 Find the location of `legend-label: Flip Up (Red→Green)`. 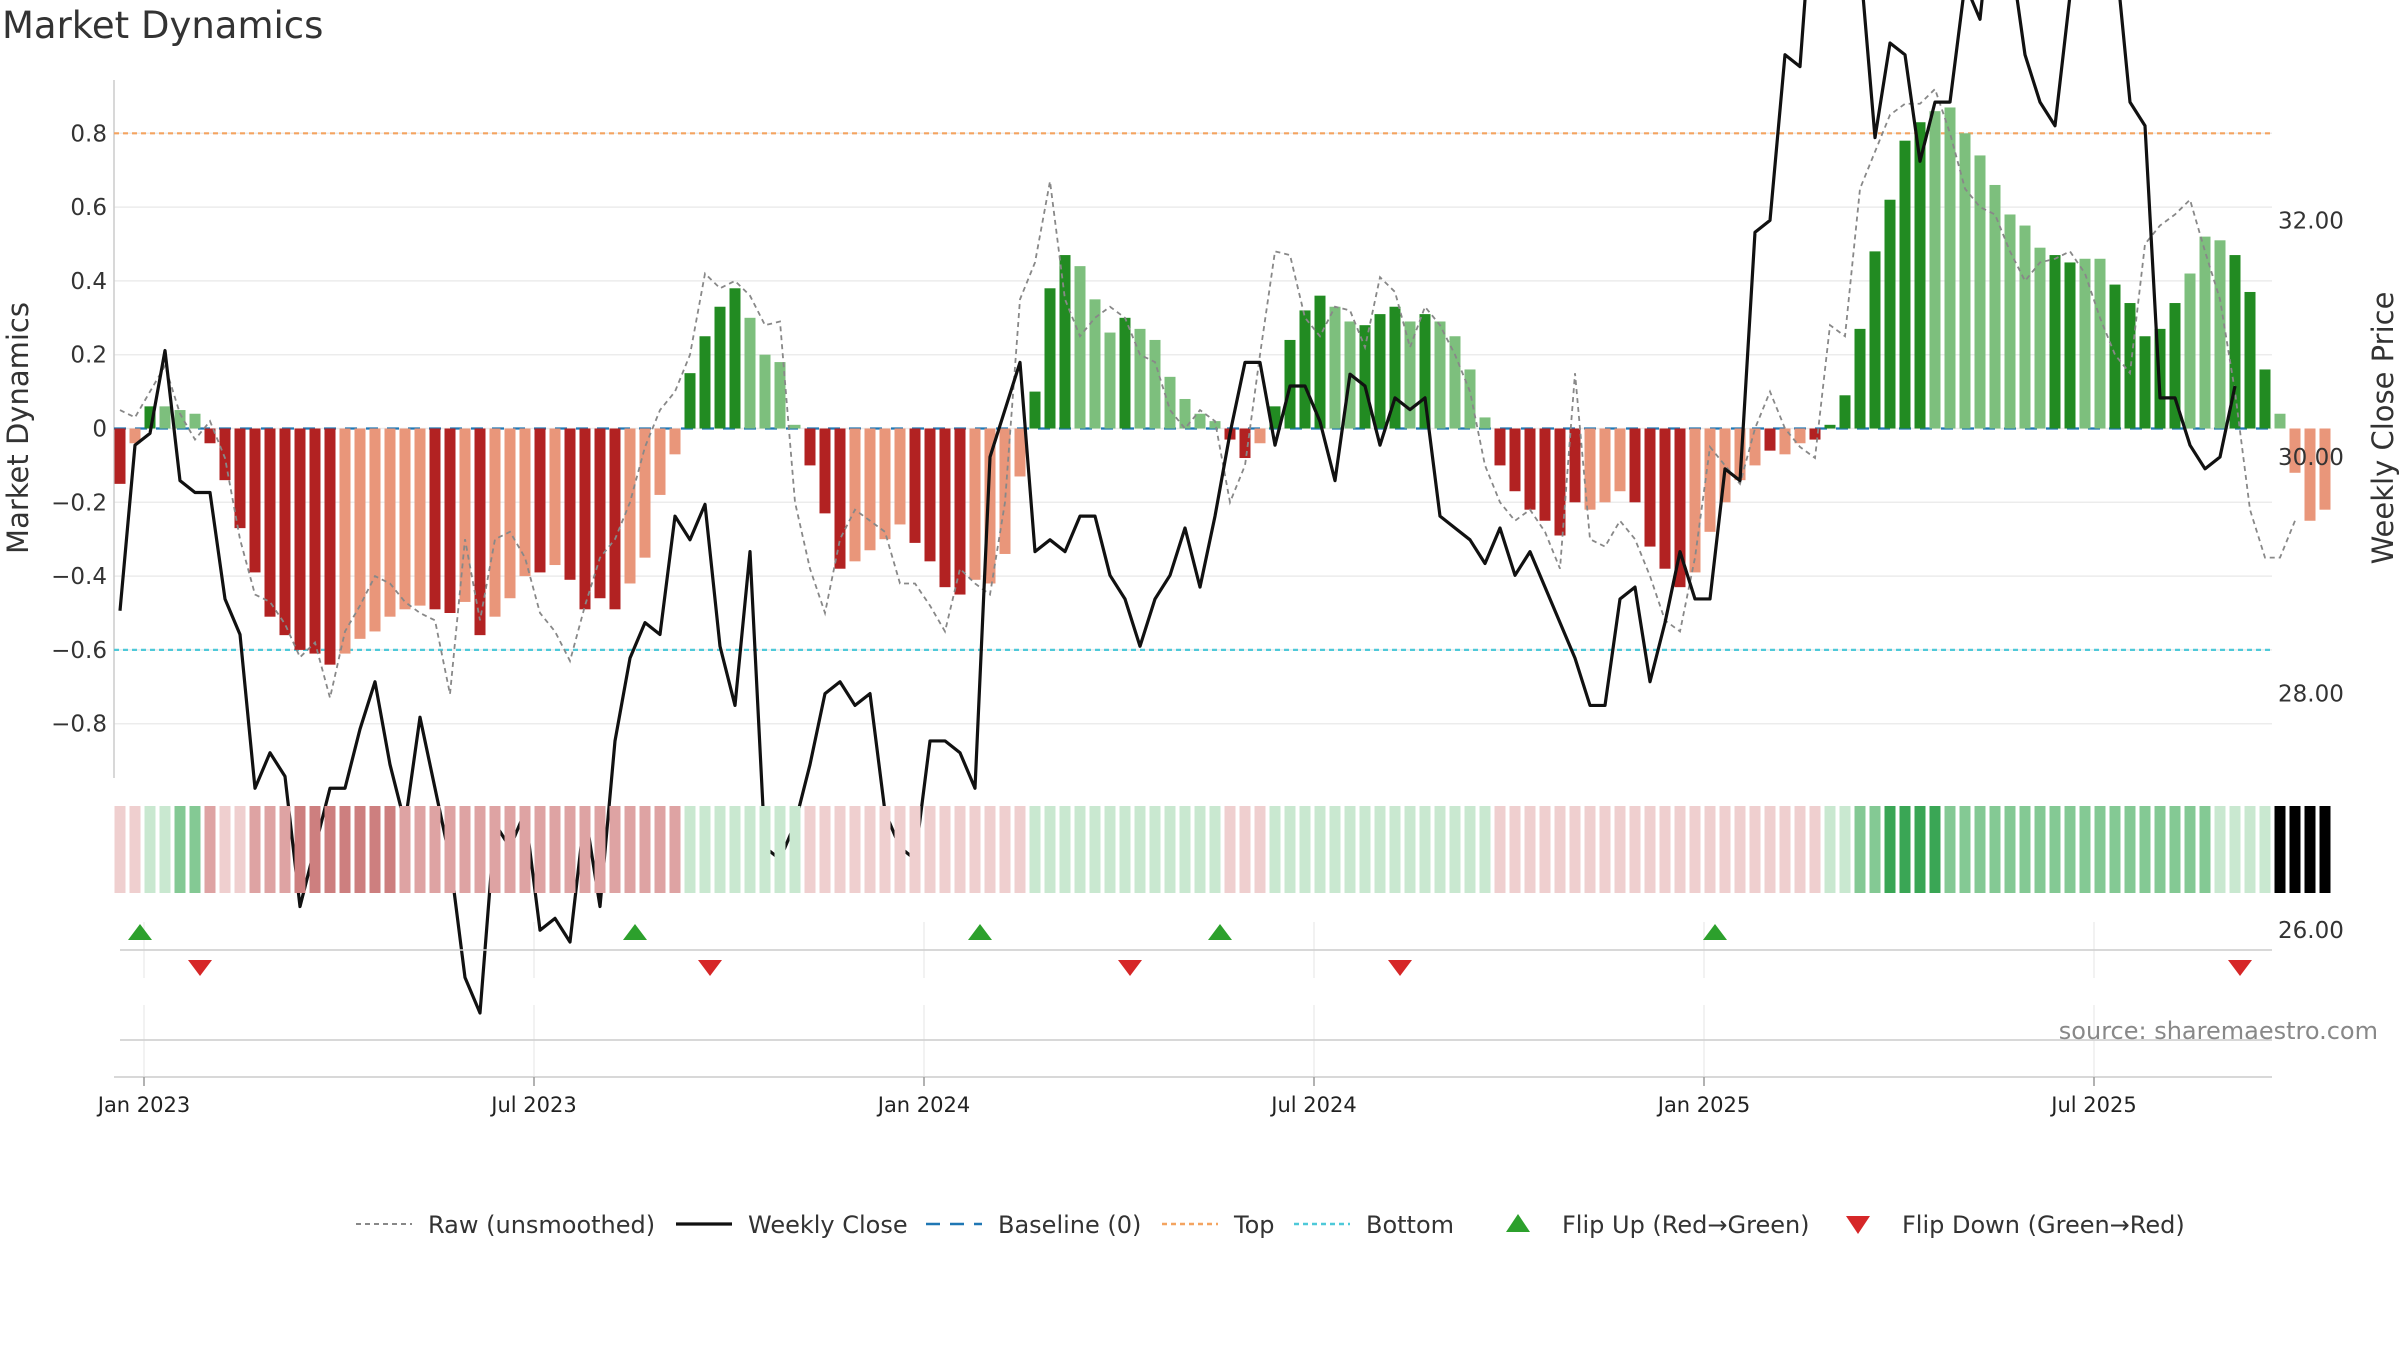

legend-label: Flip Up (Red→Green) is located at coordinates (1686, 1225).